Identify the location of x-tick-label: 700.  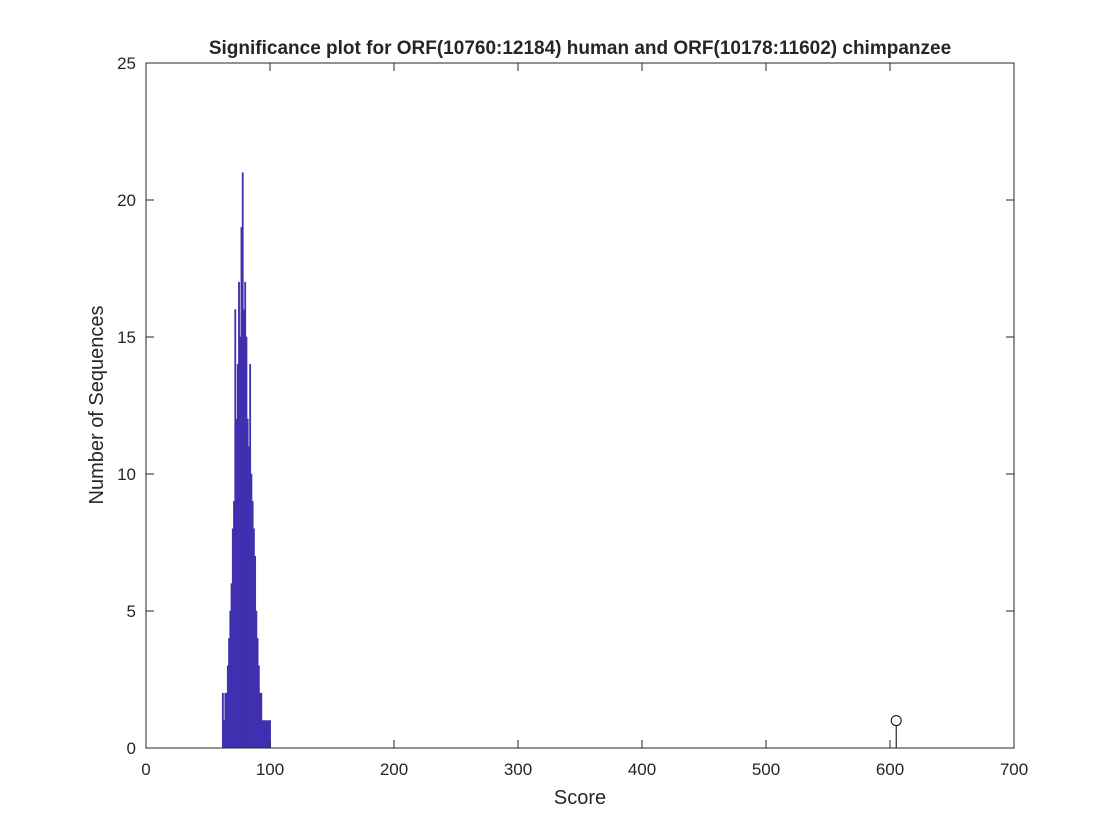
(1014, 769).